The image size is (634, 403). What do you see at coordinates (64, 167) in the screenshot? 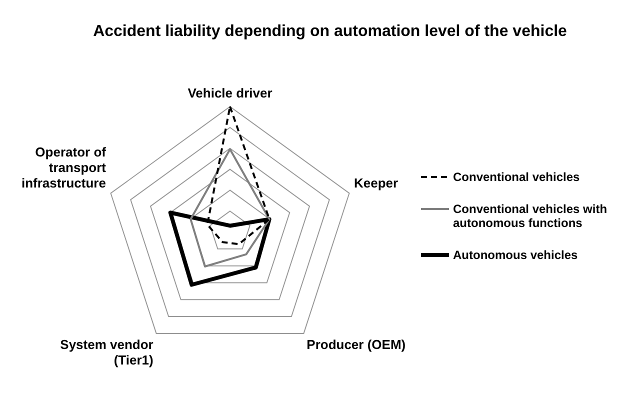
I see `spoke-label: Operator of transport infrastructure` at bounding box center [64, 167].